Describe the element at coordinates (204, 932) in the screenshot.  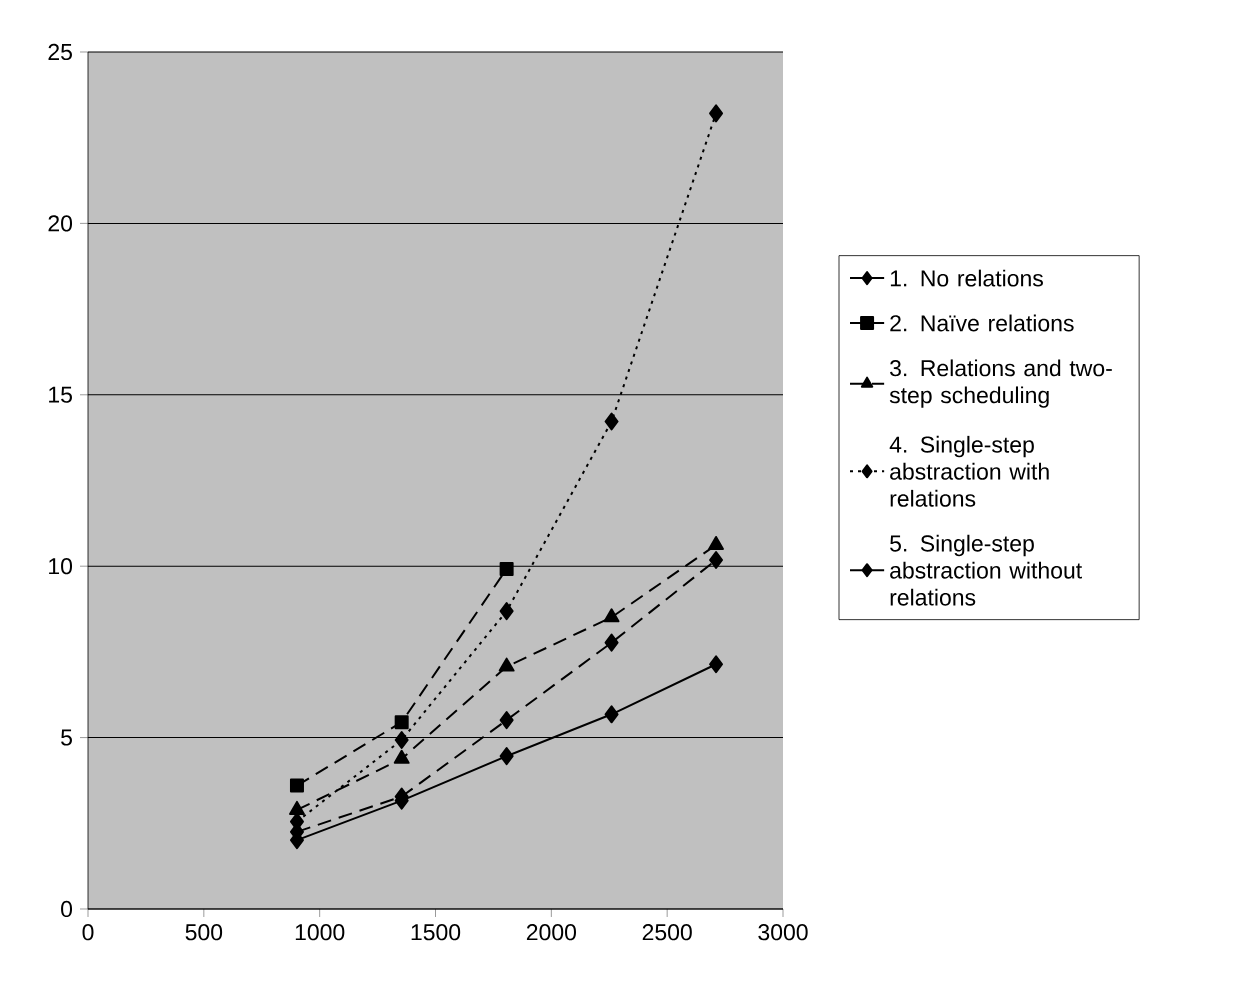
I see `x-tick-label: 500` at that location.